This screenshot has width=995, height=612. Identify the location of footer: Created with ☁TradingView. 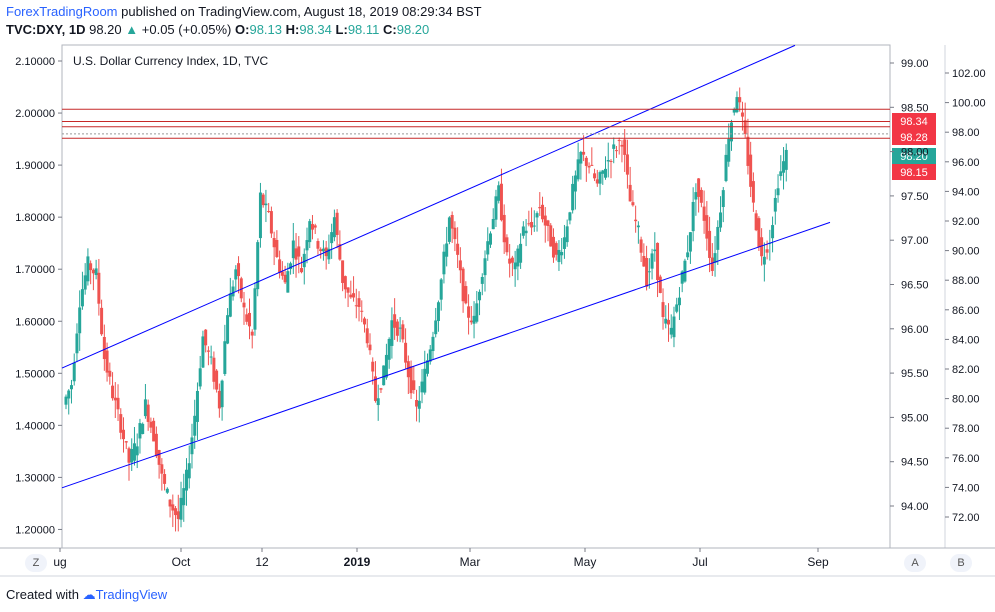
(86, 595).